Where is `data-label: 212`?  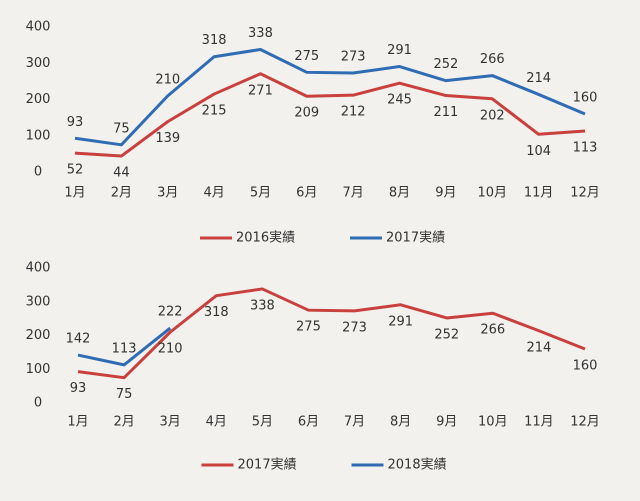 data-label: 212 is located at coordinates (353, 112).